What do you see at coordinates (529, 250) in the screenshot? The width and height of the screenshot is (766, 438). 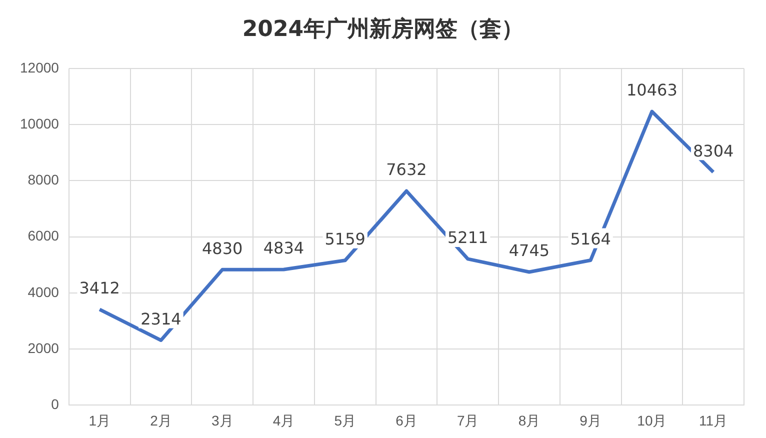 I see `data-label: 4745` at bounding box center [529, 250].